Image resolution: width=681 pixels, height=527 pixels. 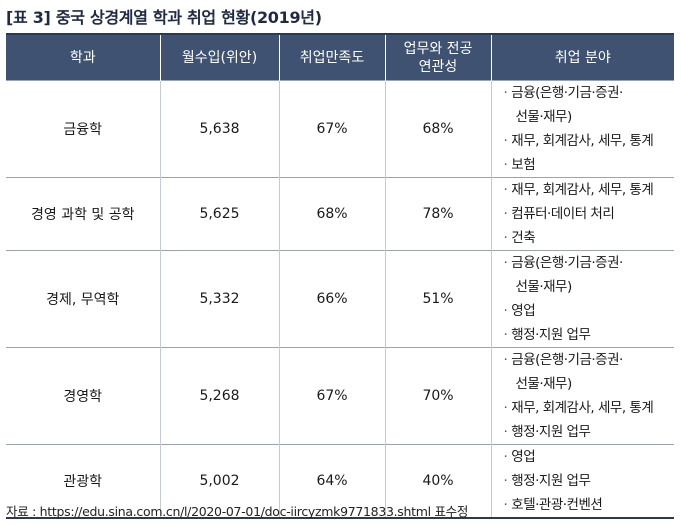 I want to click on header-relevance-line2: 연관성, so click(x=438, y=66).